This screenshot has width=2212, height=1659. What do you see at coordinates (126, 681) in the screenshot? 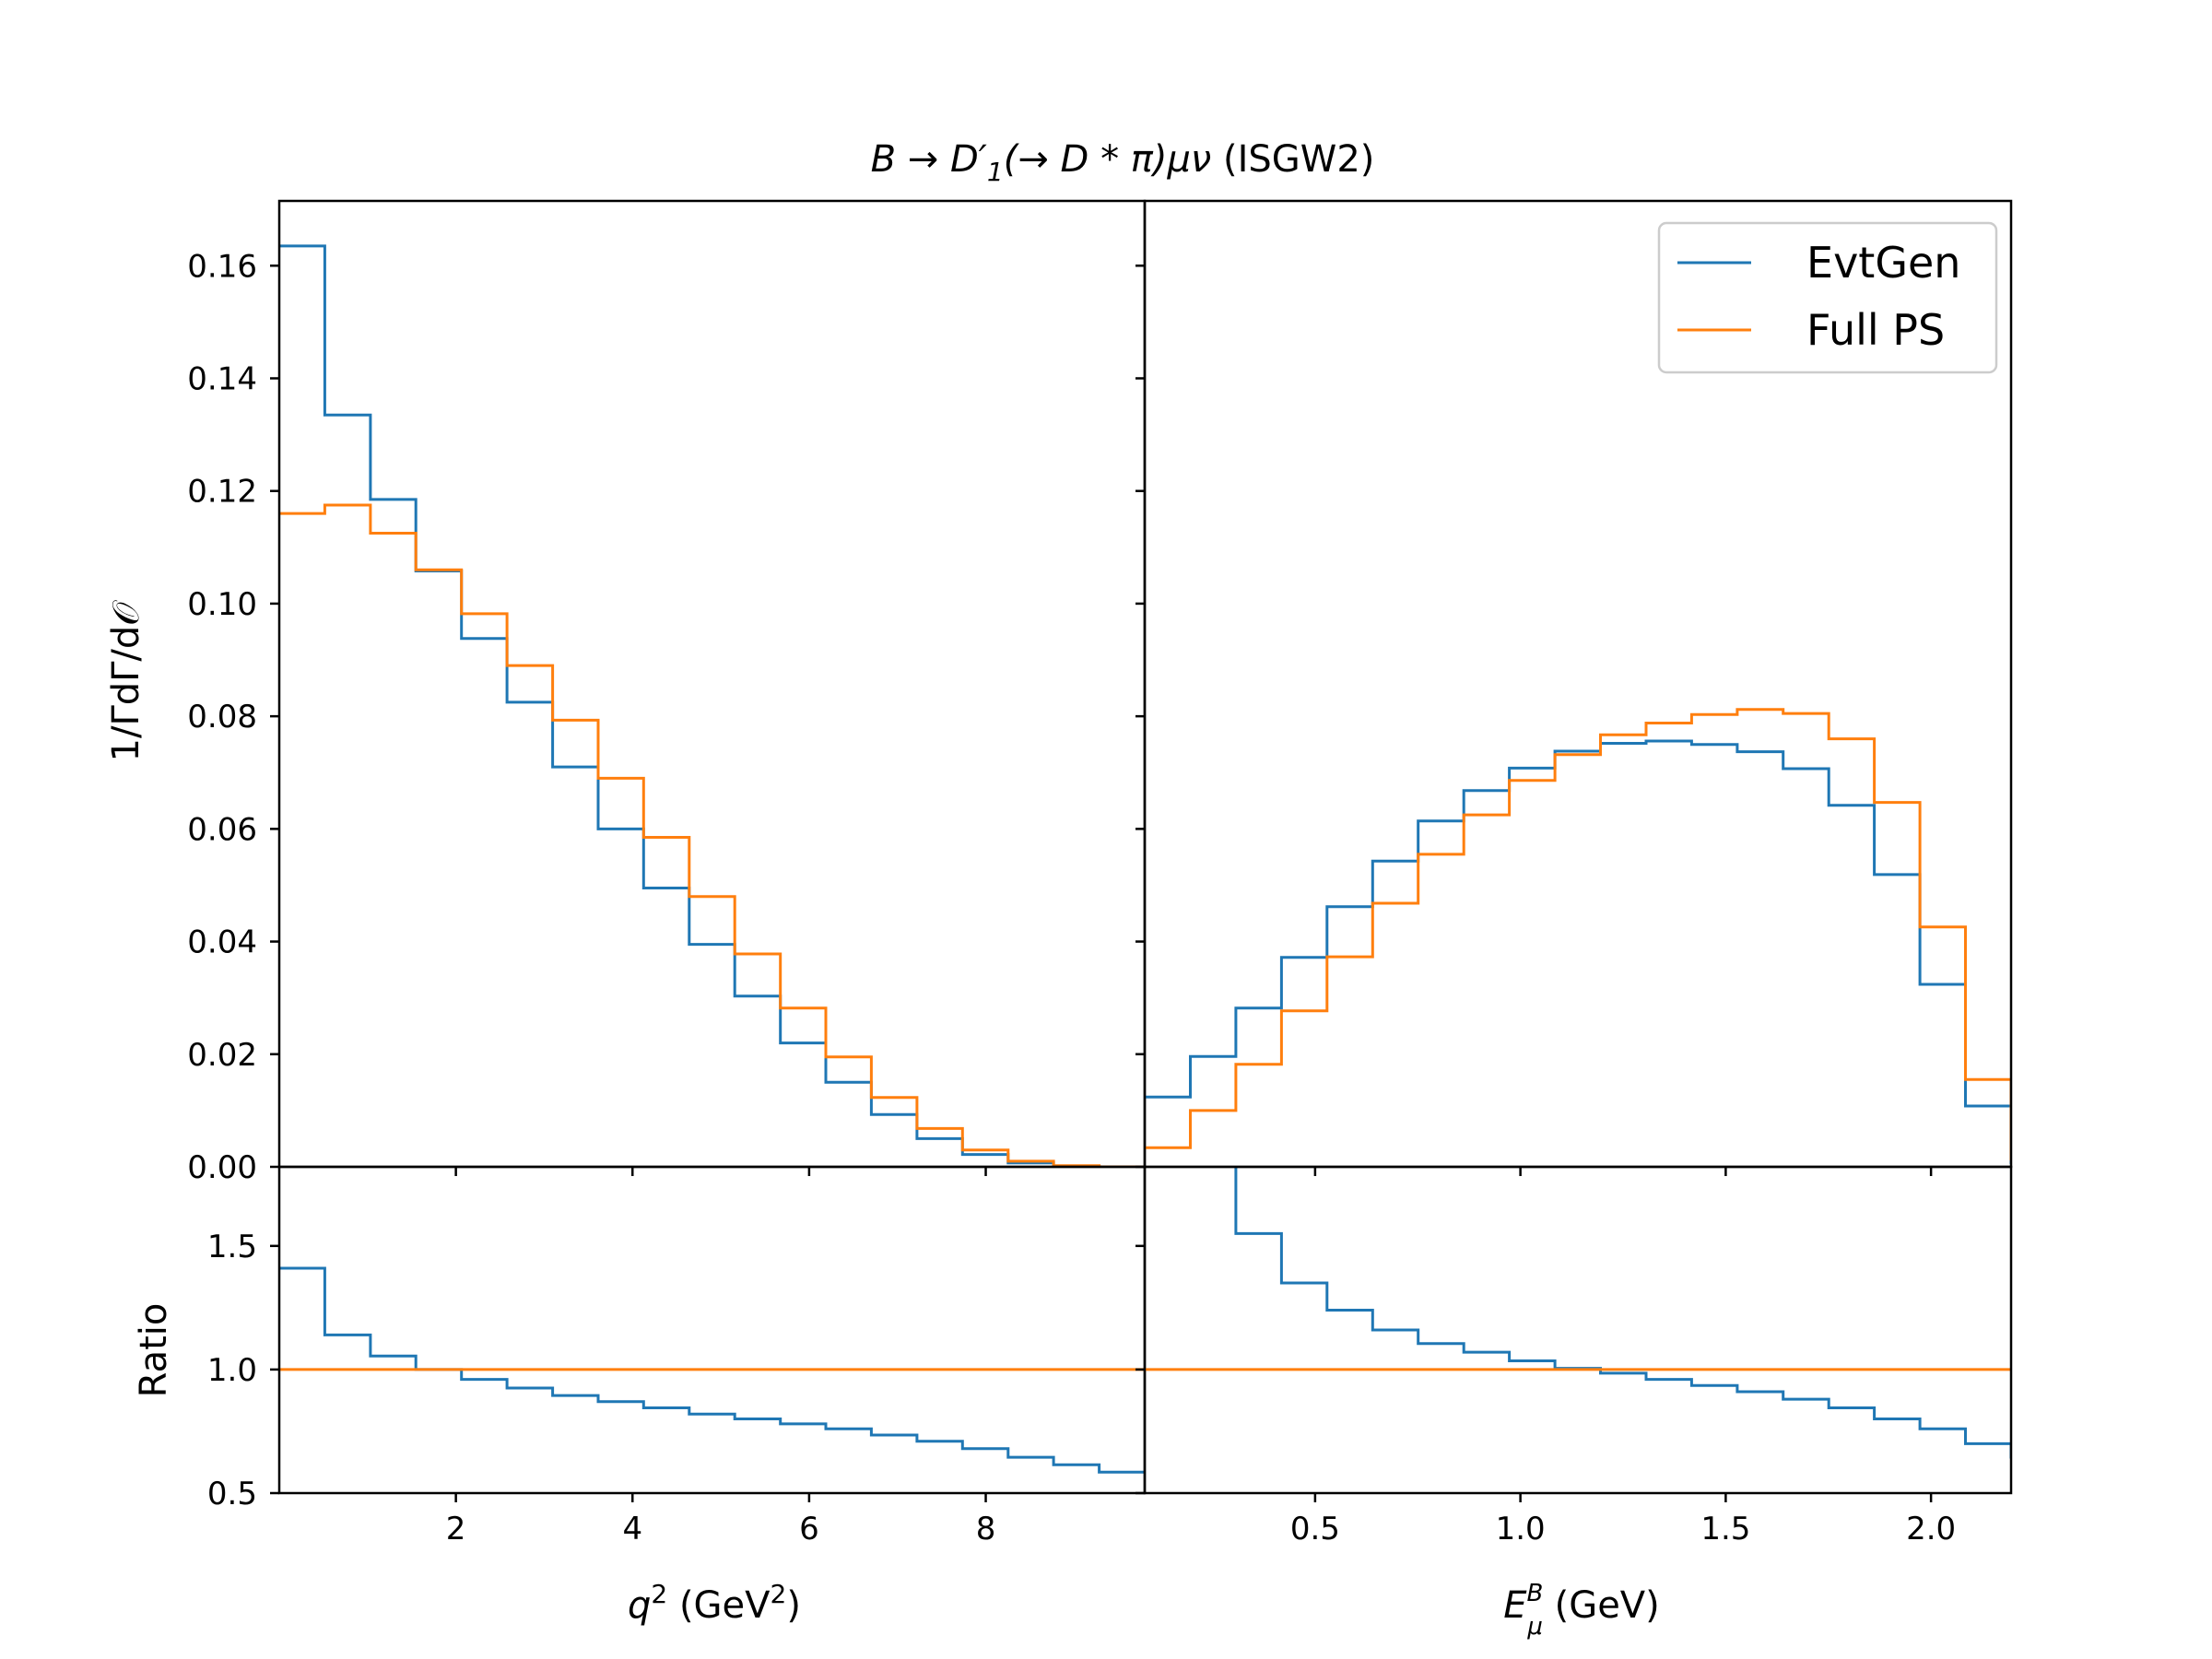
I see `y-axis-label-main: 1/ΓdΓ/d𝒪` at bounding box center [126, 681].